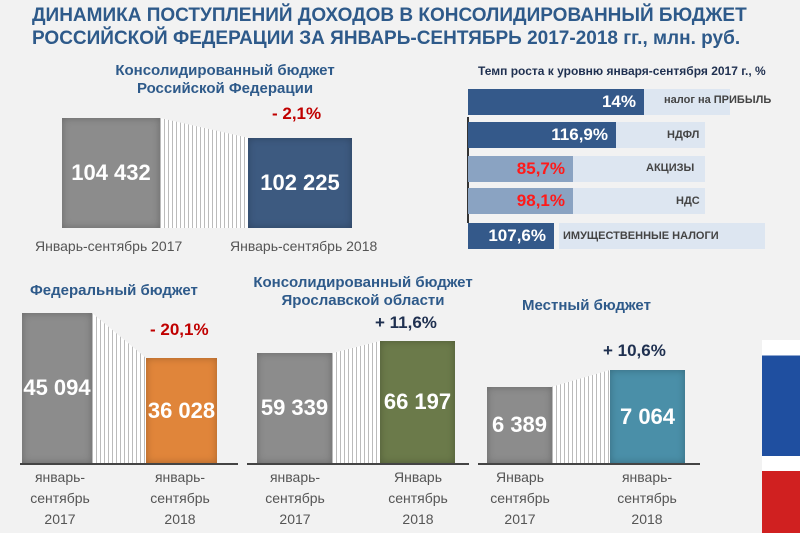 Image resolution: width=800 pixels, height=533 pixels. What do you see at coordinates (109, 246) in the screenshot?
I see `rf-label-2017: Январь-сентябрь 2017` at bounding box center [109, 246].